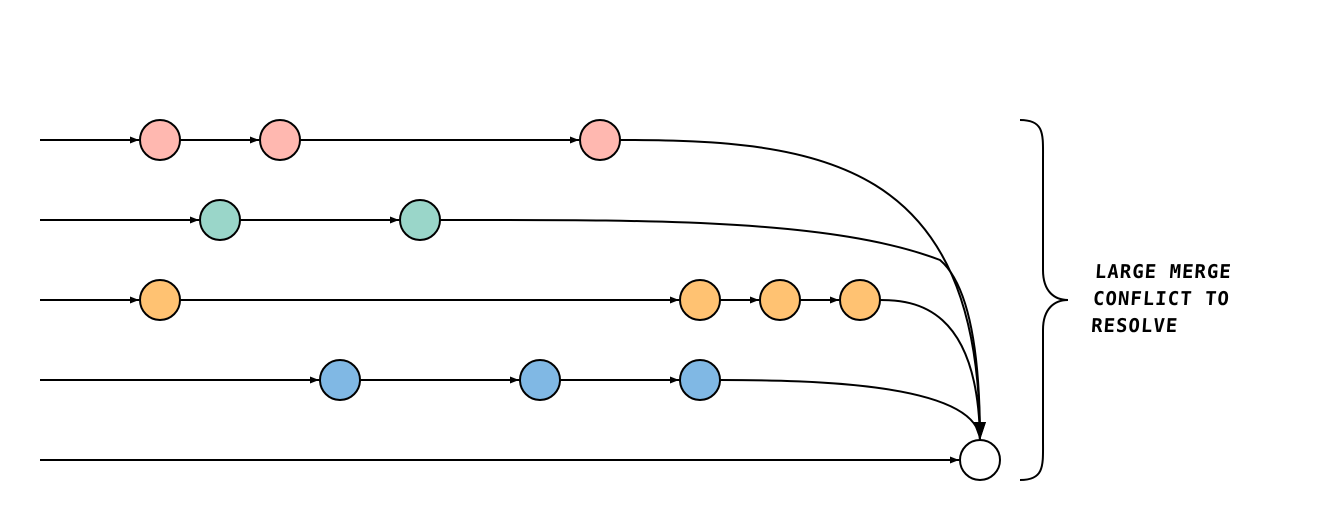  I want to click on merge-commit-node, so click(980, 460).